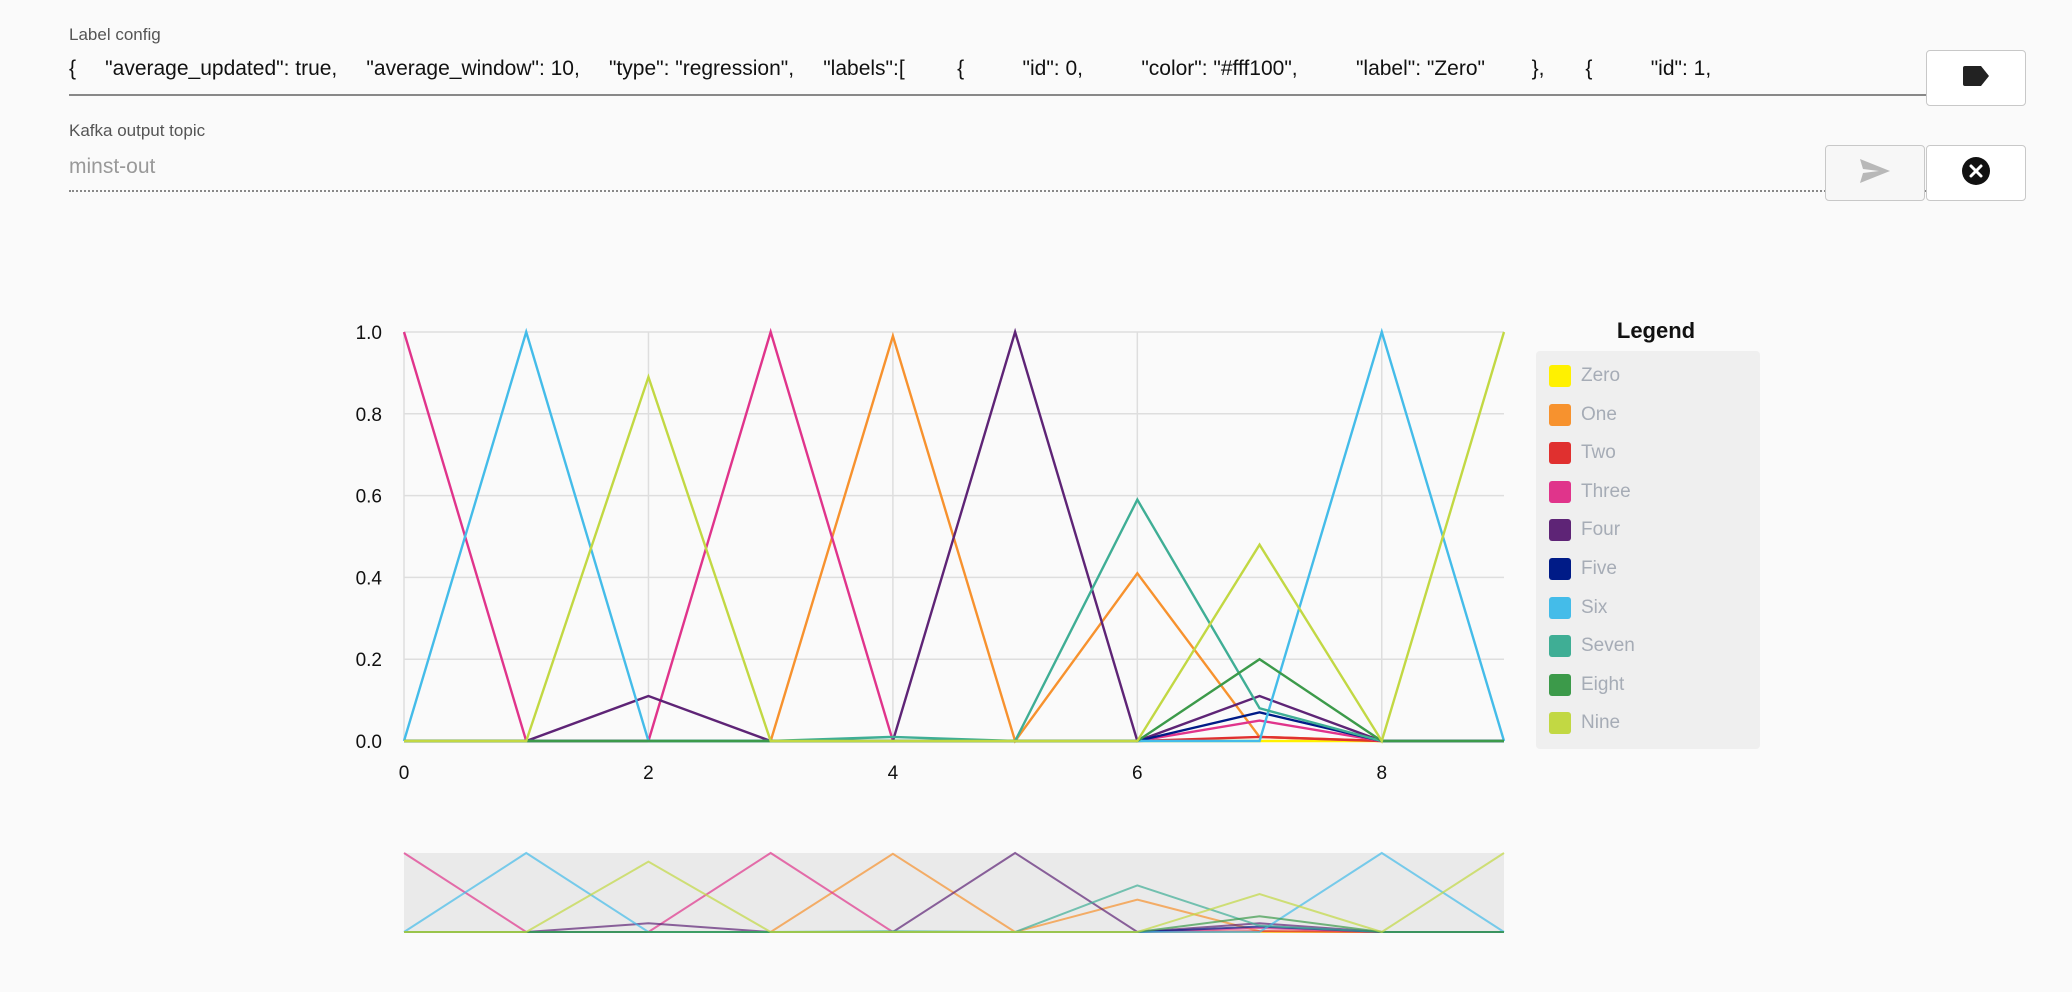  Describe the element at coordinates (1656, 330) in the screenshot. I see `legend-title: Legend` at that location.